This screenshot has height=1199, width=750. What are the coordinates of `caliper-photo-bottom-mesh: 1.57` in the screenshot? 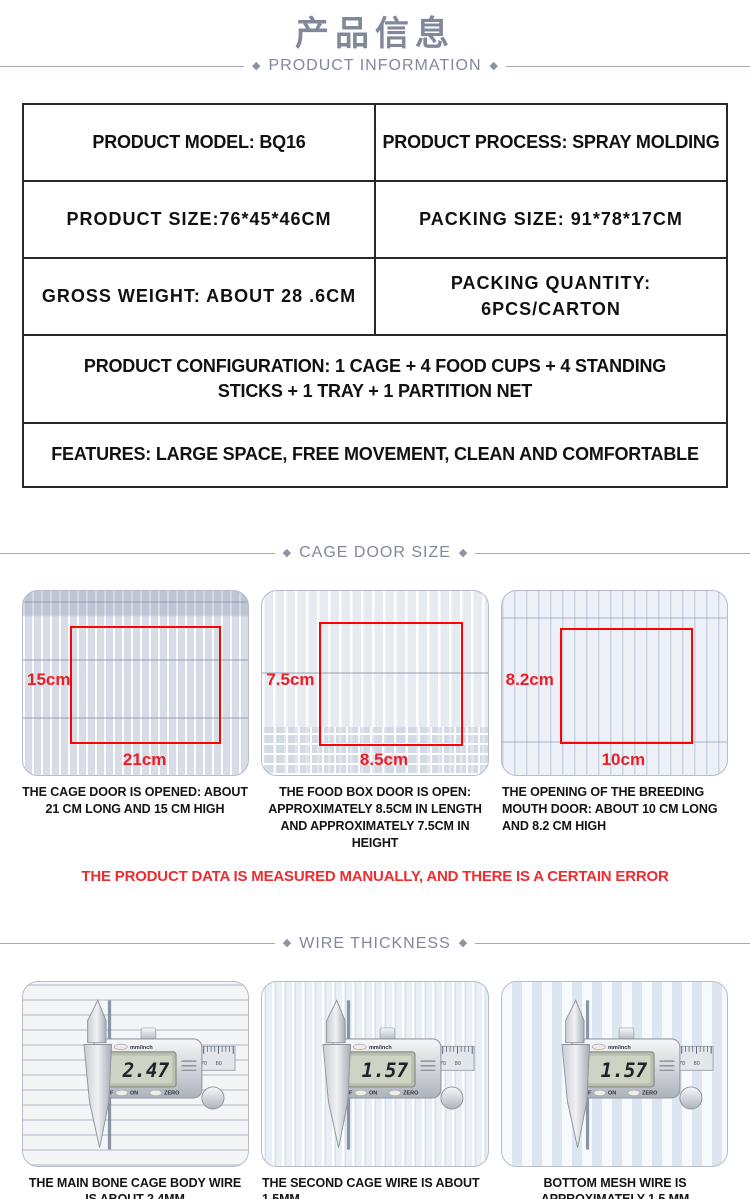 It's located at (614, 1073).